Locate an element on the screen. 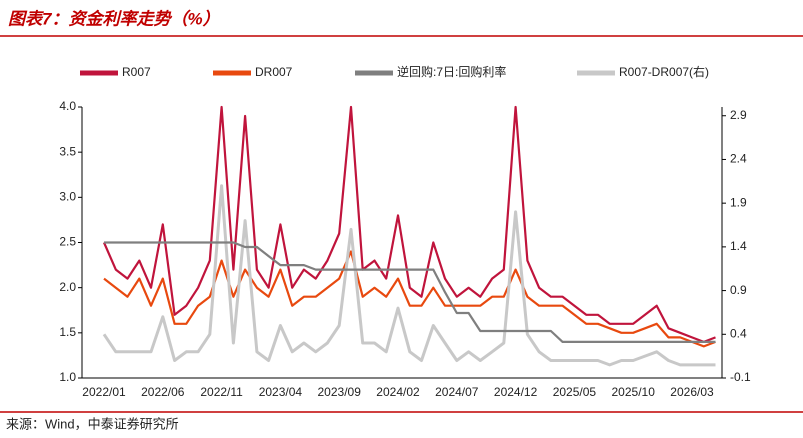 The height and width of the screenshot is (438, 803). chart-title: 图表7：资金利率走势（%） is located at coordinates (114, 18).